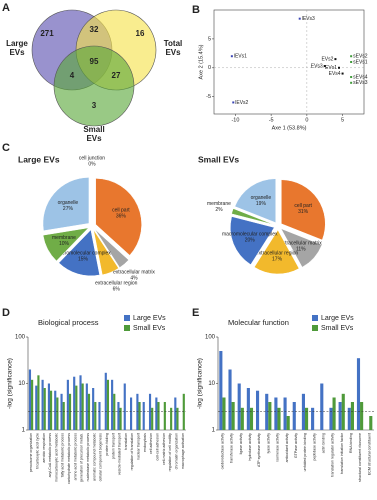  Describe the element at coordinates (219, 210) in the screenshot. I see `slice-percent: 2%` at that location.